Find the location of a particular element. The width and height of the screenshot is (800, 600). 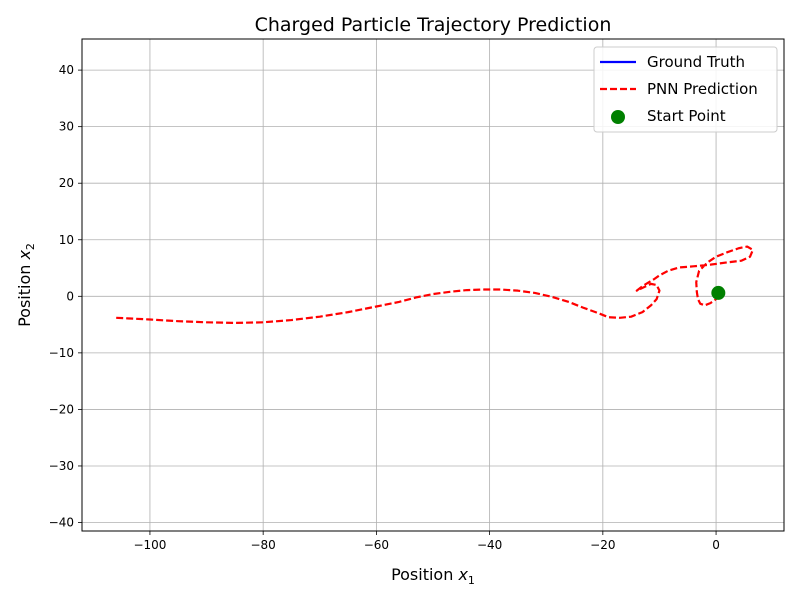

x-tick-label: 0 is located at coordinates (716, 545).